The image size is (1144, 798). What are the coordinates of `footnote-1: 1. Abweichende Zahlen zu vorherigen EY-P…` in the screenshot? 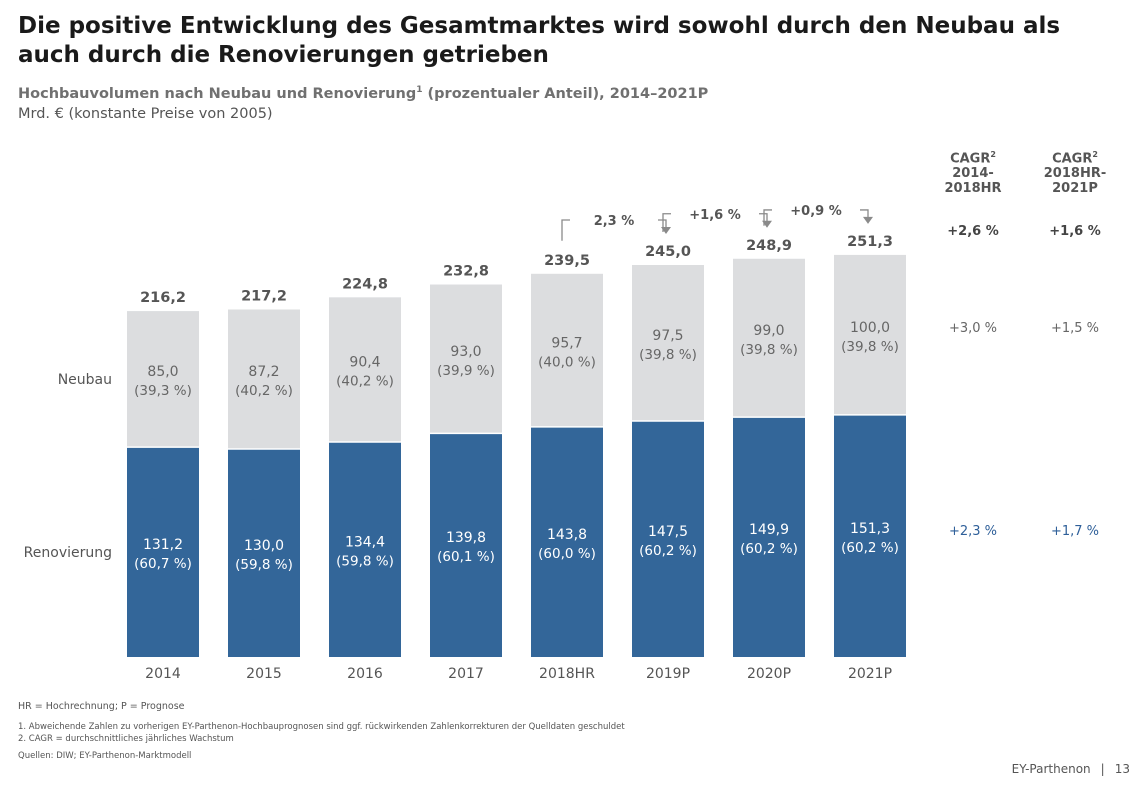 It's located at (321, 727).